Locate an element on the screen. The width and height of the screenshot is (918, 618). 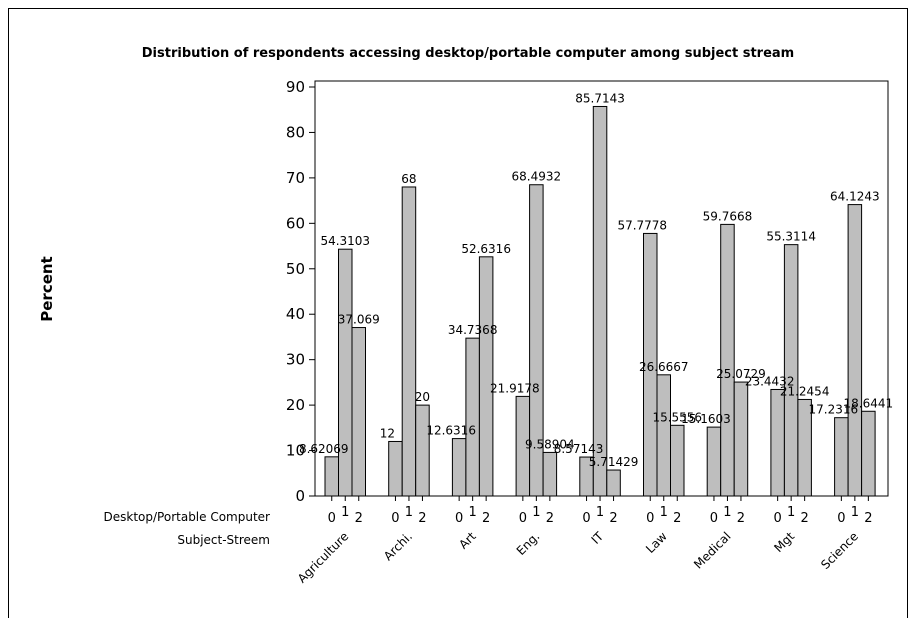
data-label: 68 is located at coordinates (408, 179).